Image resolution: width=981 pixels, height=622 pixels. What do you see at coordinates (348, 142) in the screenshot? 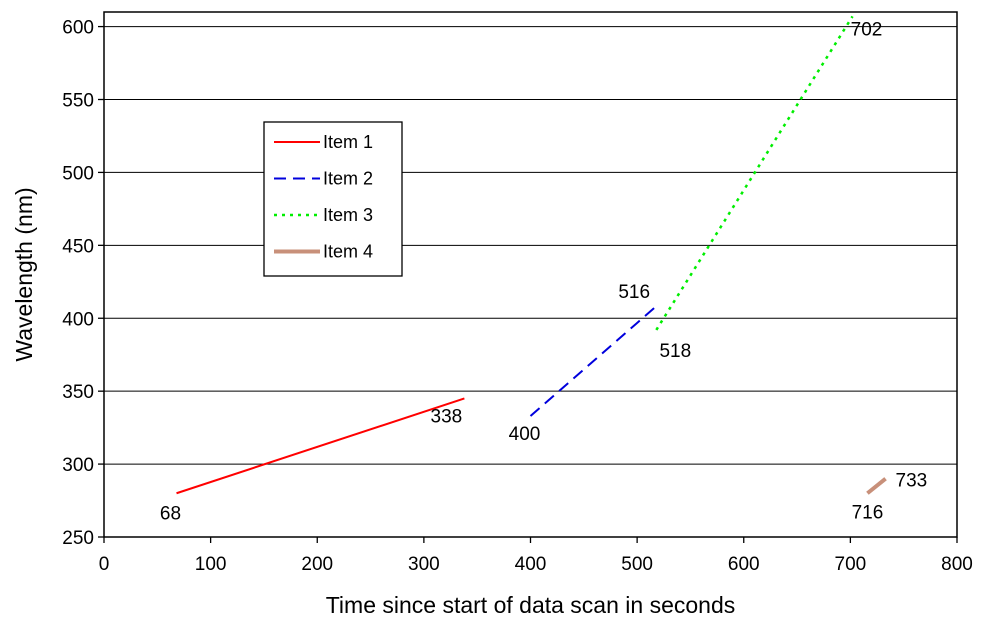
I see `legend-label: Item 1` at bounding box center [348, 142].